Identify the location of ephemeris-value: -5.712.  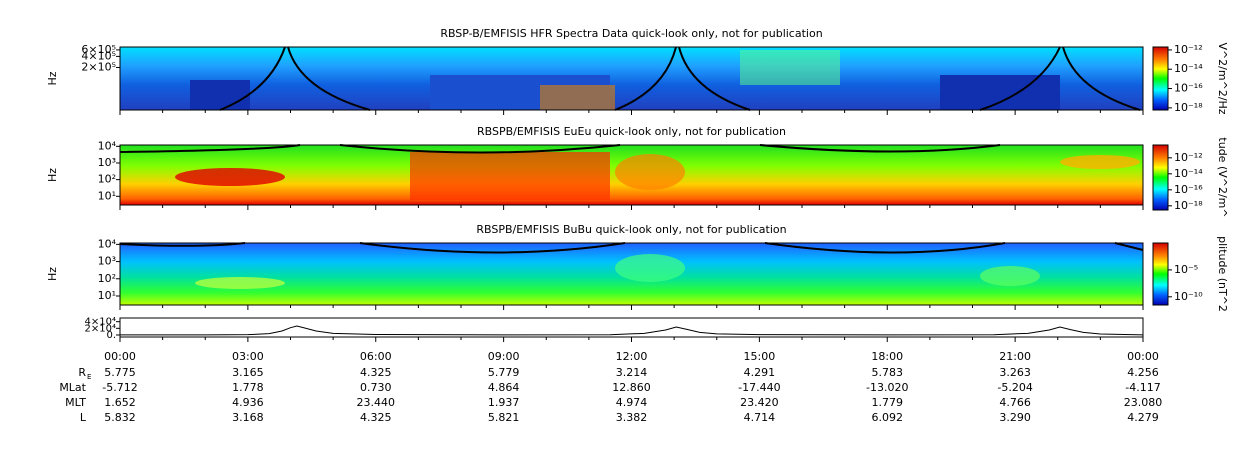
(119, 387).